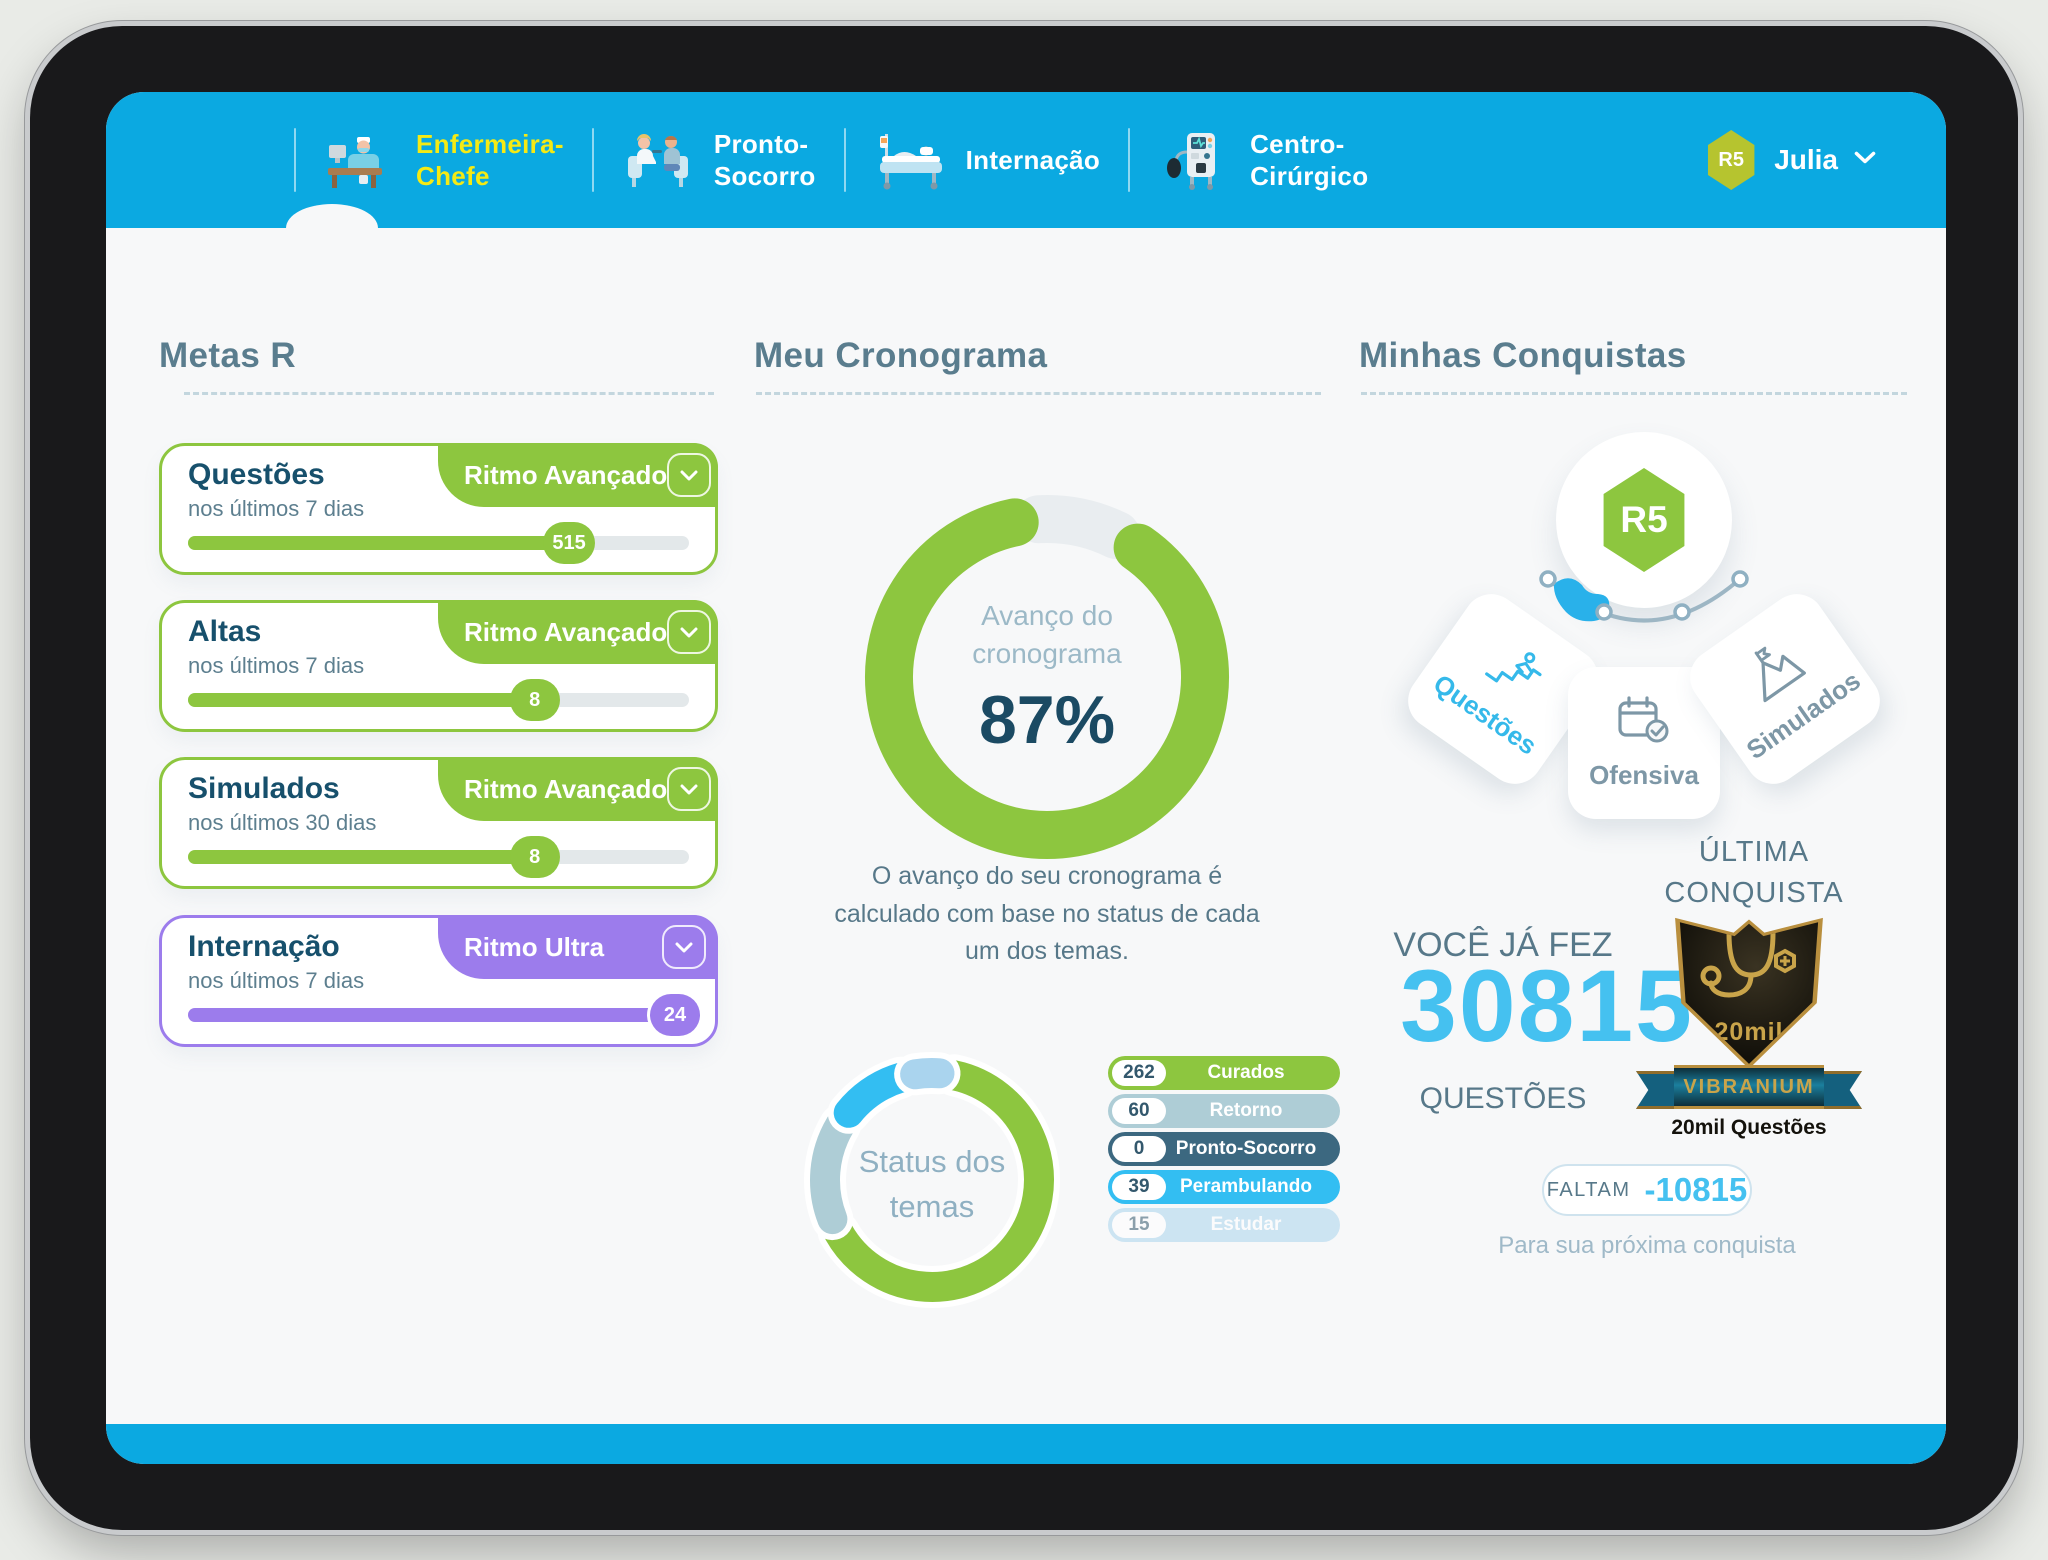 Image resolution: width=2048 pixels, height=1560 pixels. Describe the element at coordinates (901, 355) in the screenshot. I see `cronograma-heading: Meu Cronograma` at that location.